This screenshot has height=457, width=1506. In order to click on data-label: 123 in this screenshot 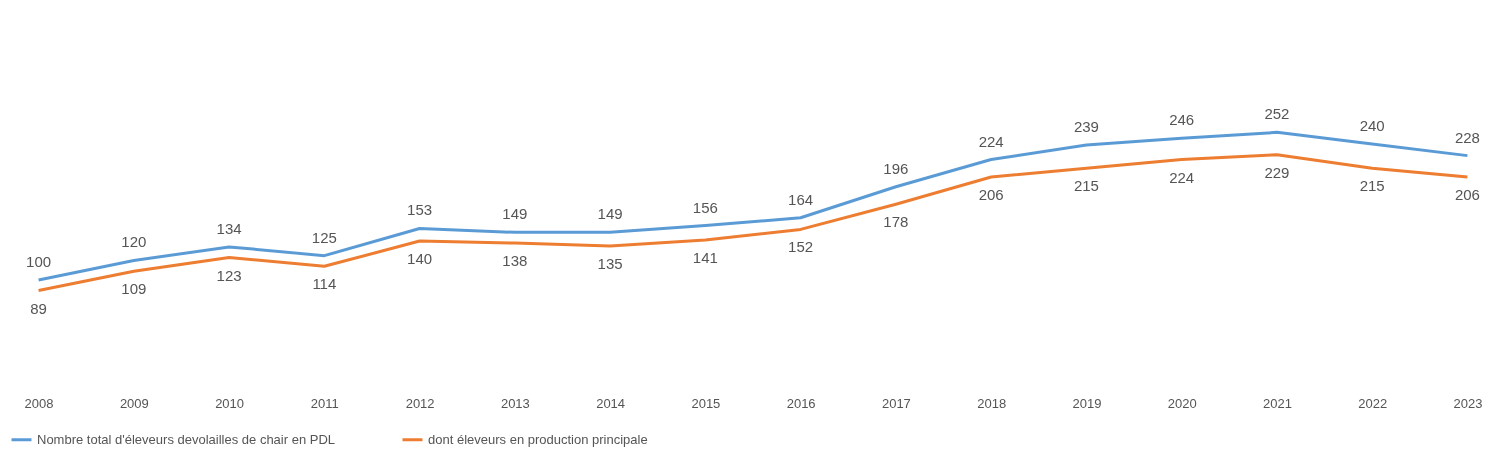, I will do `click(229, 275)`.